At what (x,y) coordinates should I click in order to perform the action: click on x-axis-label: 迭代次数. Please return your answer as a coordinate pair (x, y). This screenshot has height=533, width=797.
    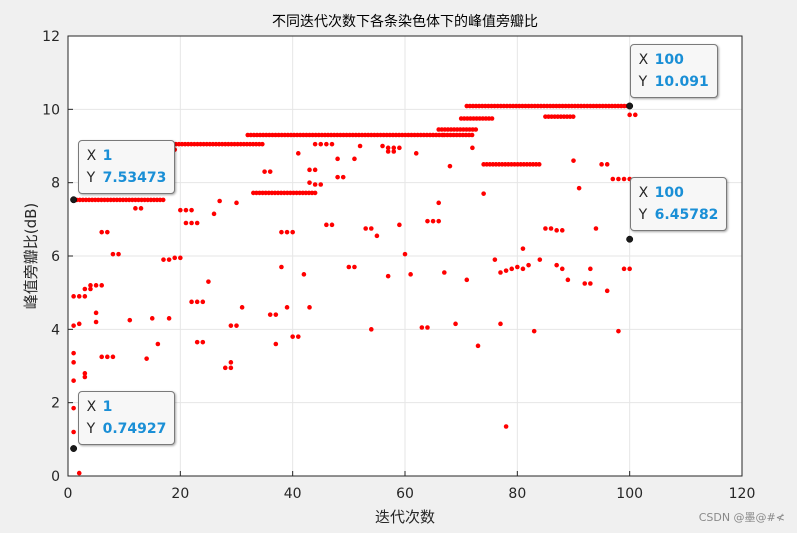
    Looking at the image, I should click on (405, 517).